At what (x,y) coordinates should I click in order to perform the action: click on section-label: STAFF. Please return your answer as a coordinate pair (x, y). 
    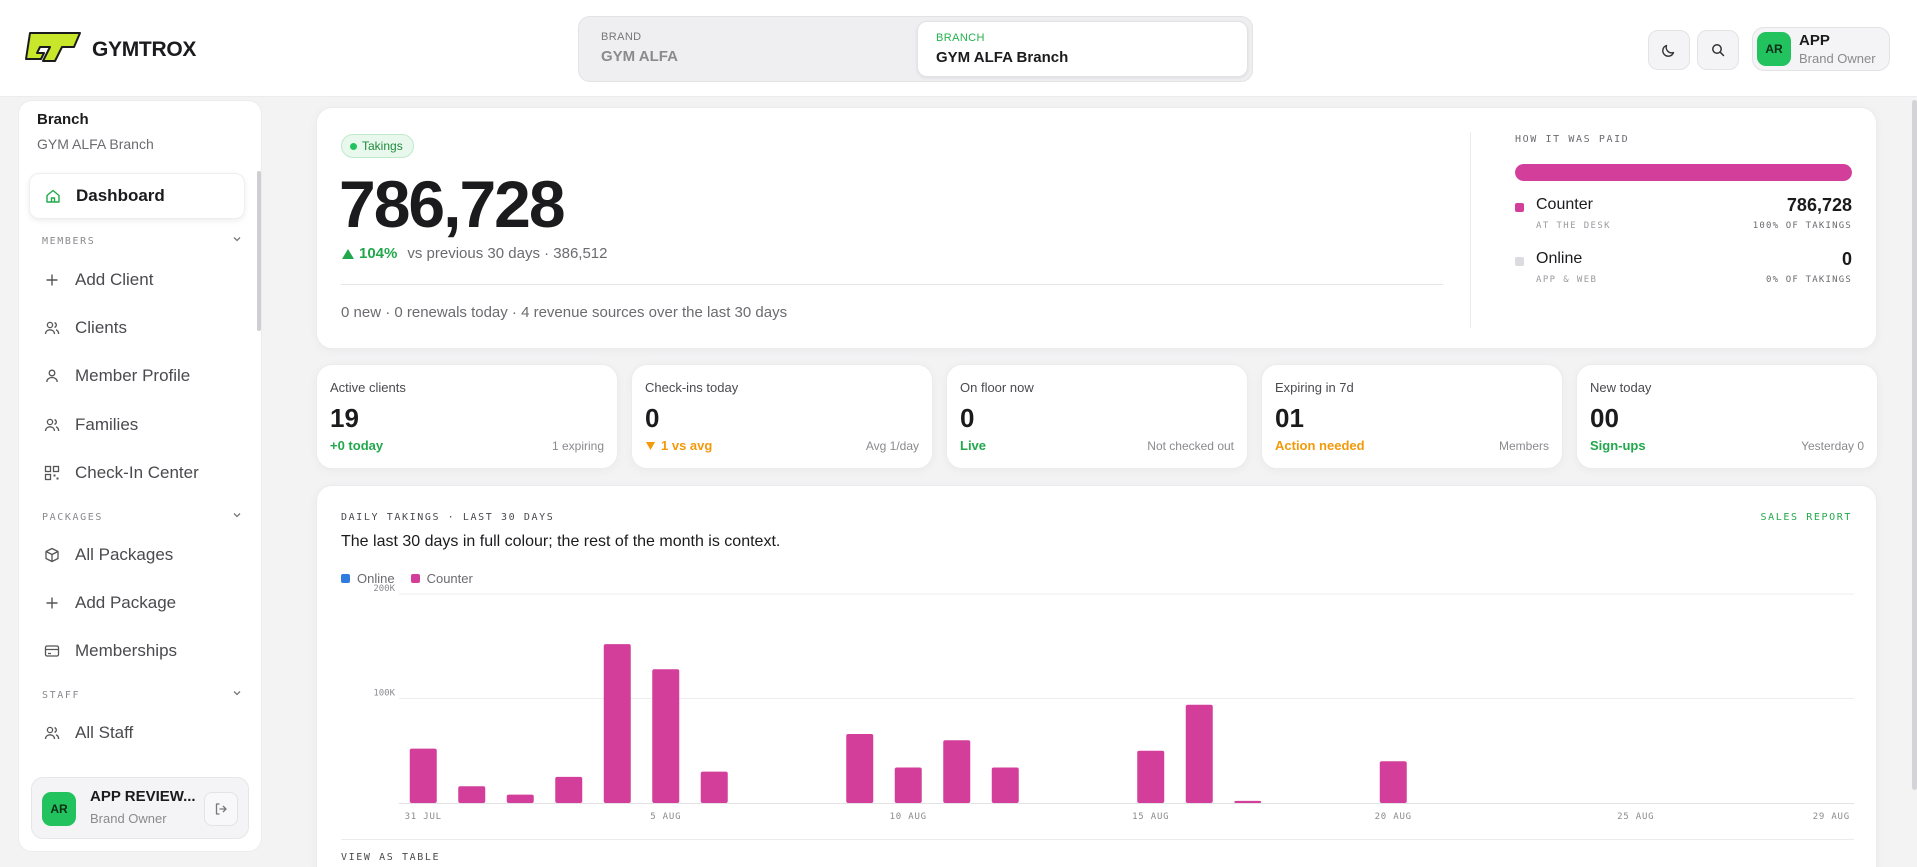
    Looking at the image, I should click on (61, 695).